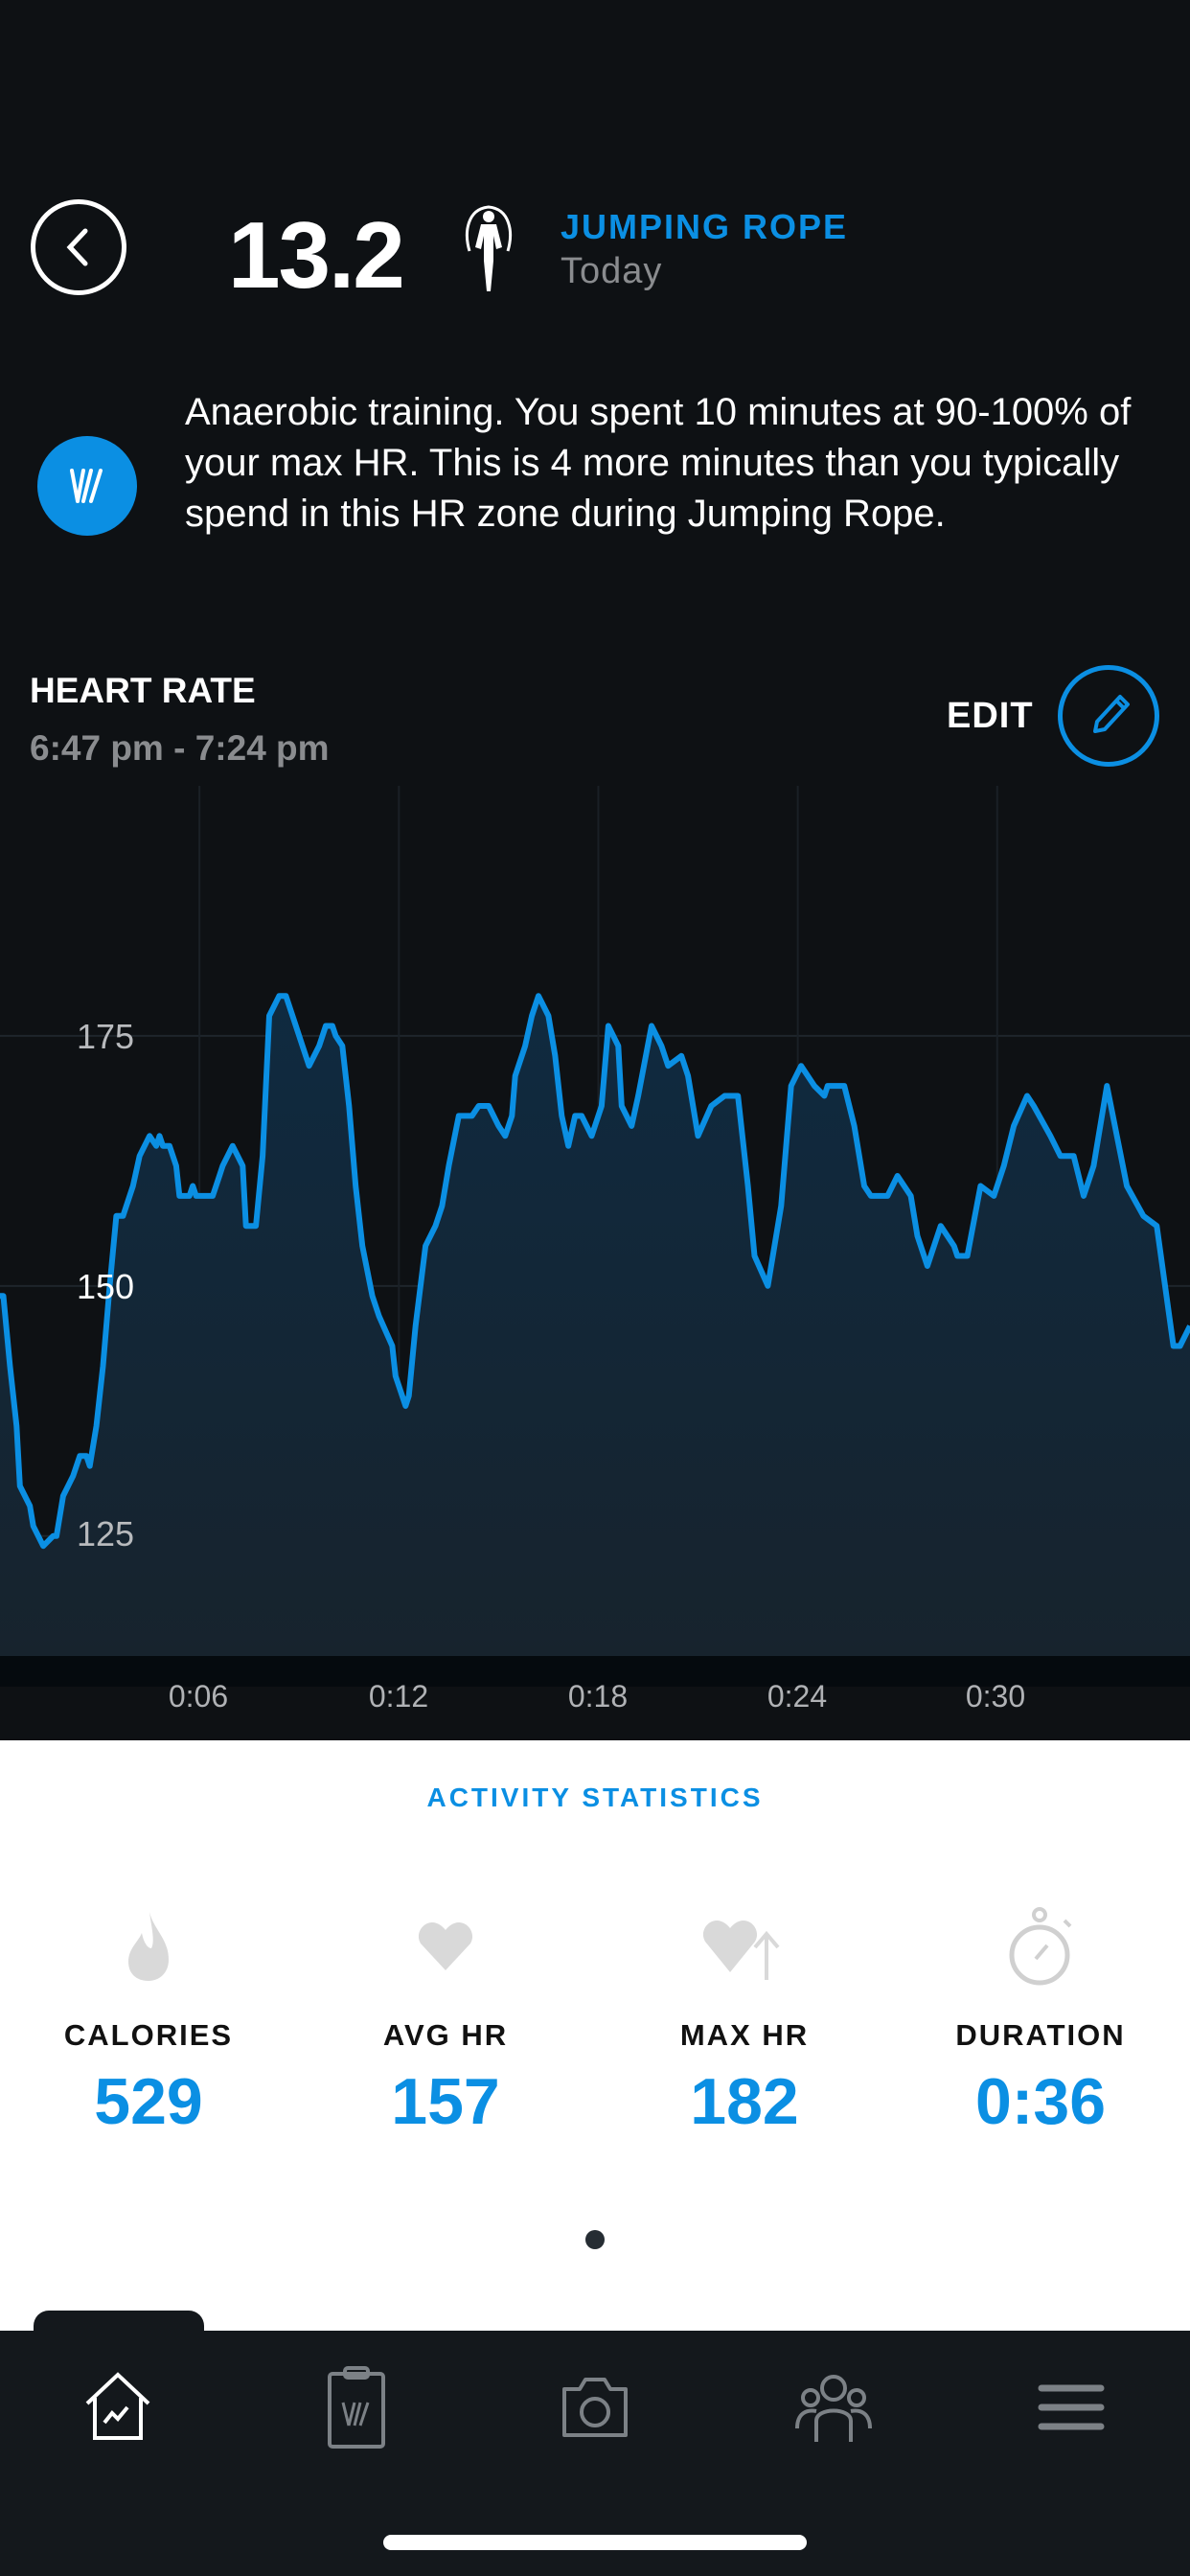 The width and height of the screenshot is (1190, 2576). Describe the element at coordinates (148, 2035) in the screenshot. I see `stat-label: CALORIES` at that location.